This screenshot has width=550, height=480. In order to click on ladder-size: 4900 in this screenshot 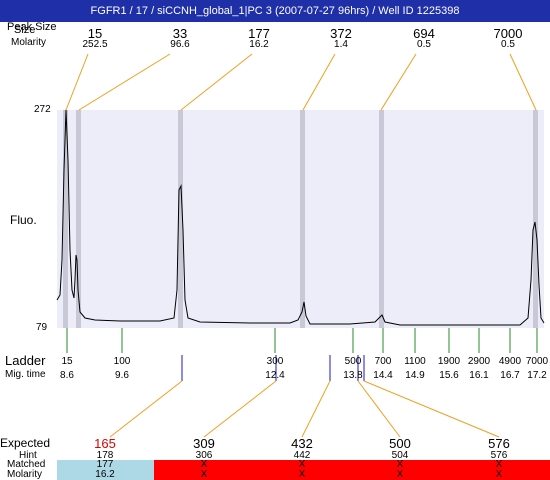, I will do `click(510, 361)`.